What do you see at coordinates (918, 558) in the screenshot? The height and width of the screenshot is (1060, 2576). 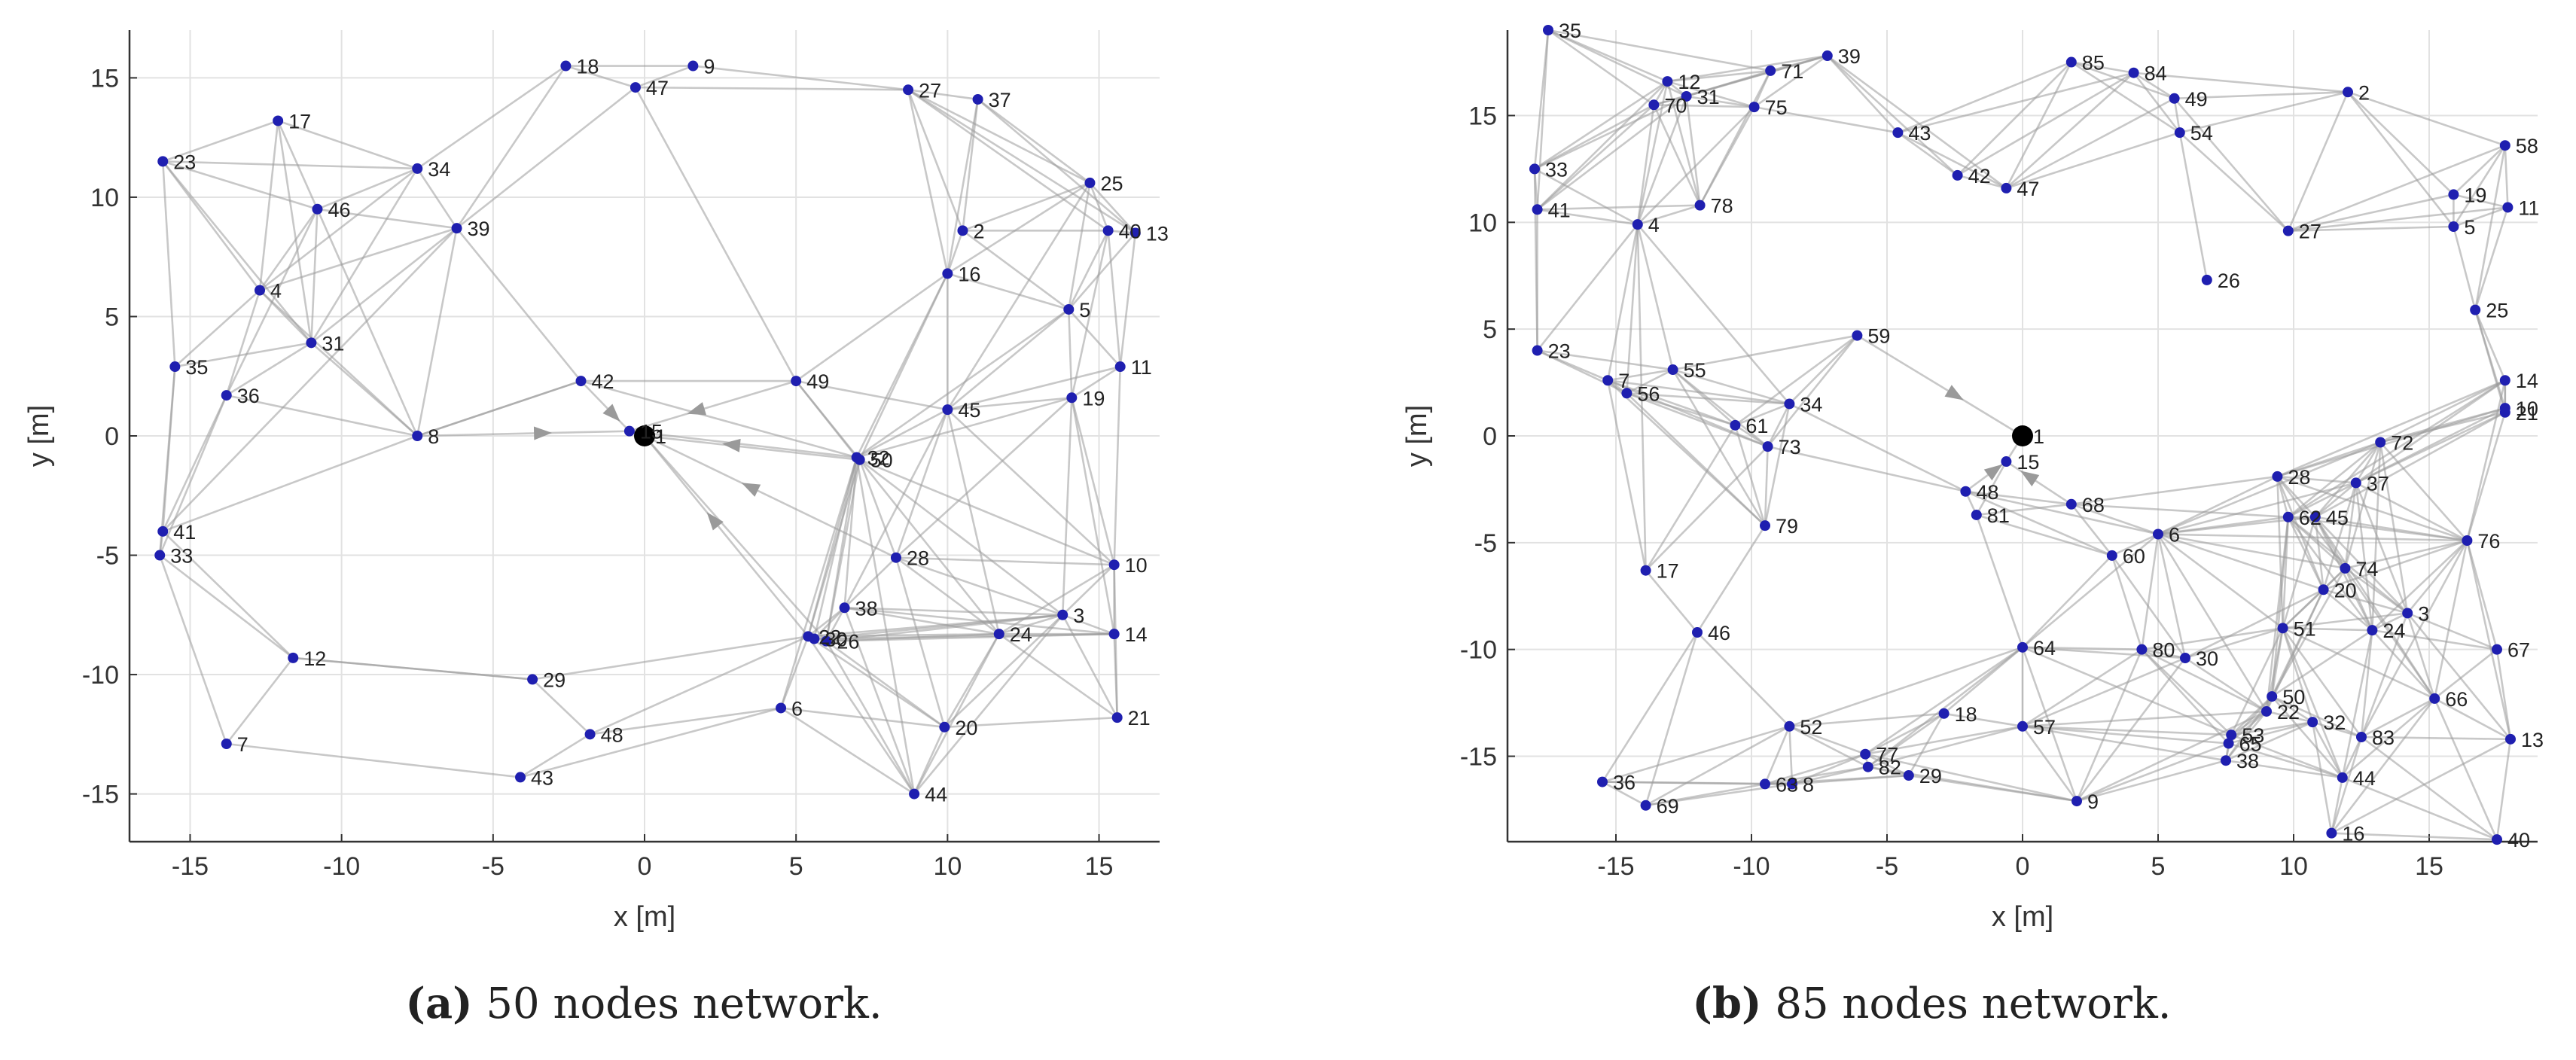 I see `a-node-label-28: 28` at bounding box center [918, 558].